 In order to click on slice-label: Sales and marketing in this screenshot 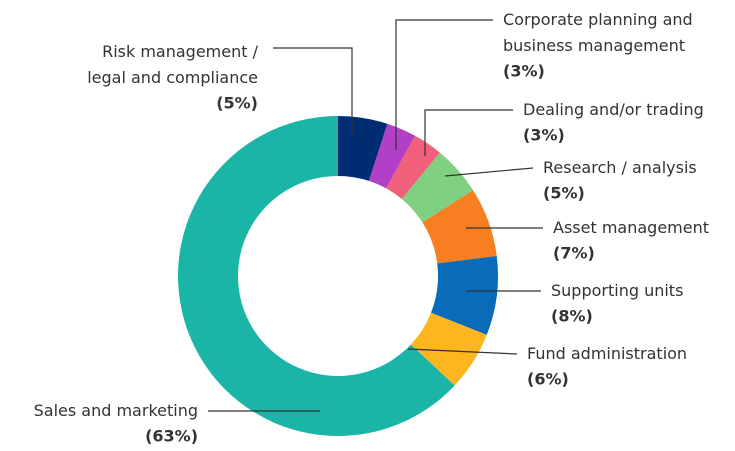, I will do `click(116, 410)`.